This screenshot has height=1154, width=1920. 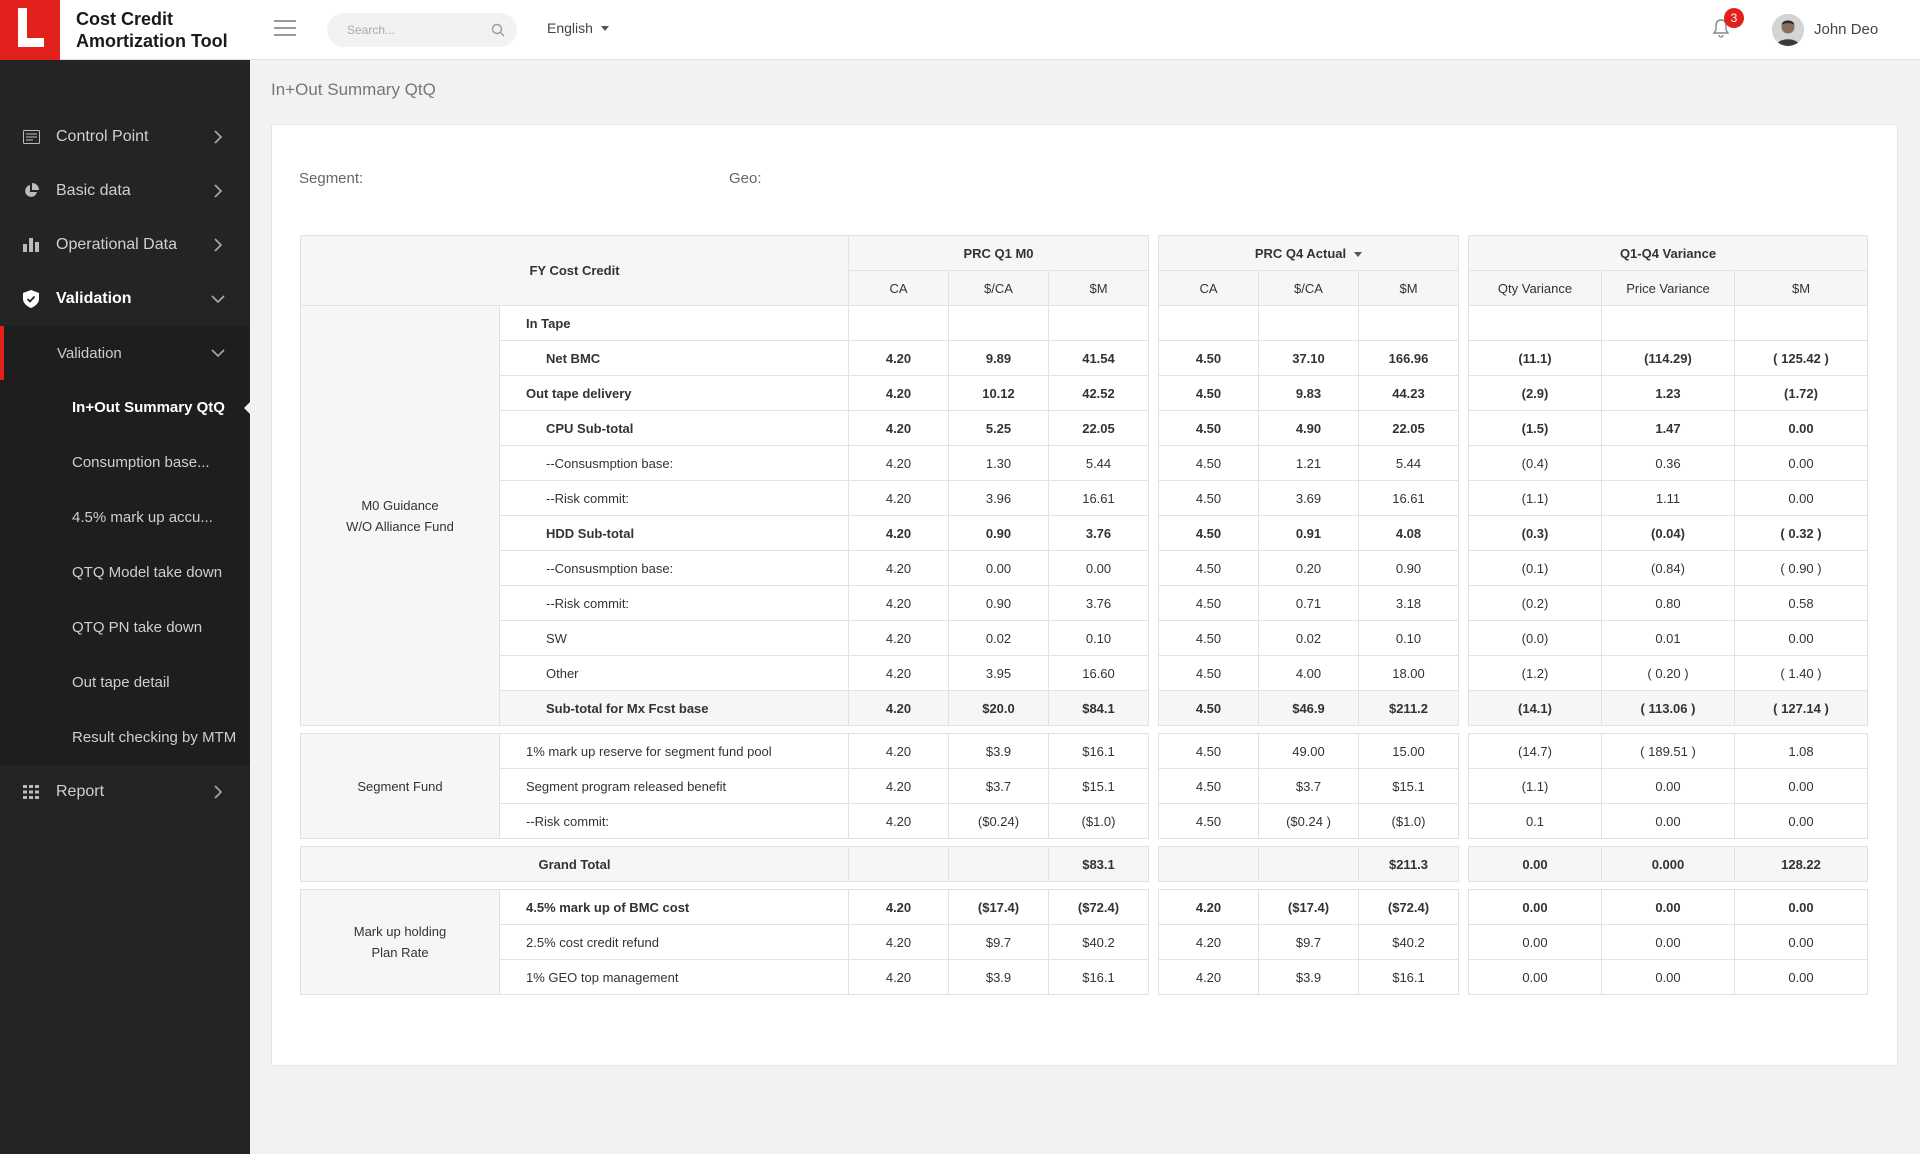 What do you see at coordinates (570, 28) in the screenshot?
I see `language-label: English` at bounding box center [570, 28].